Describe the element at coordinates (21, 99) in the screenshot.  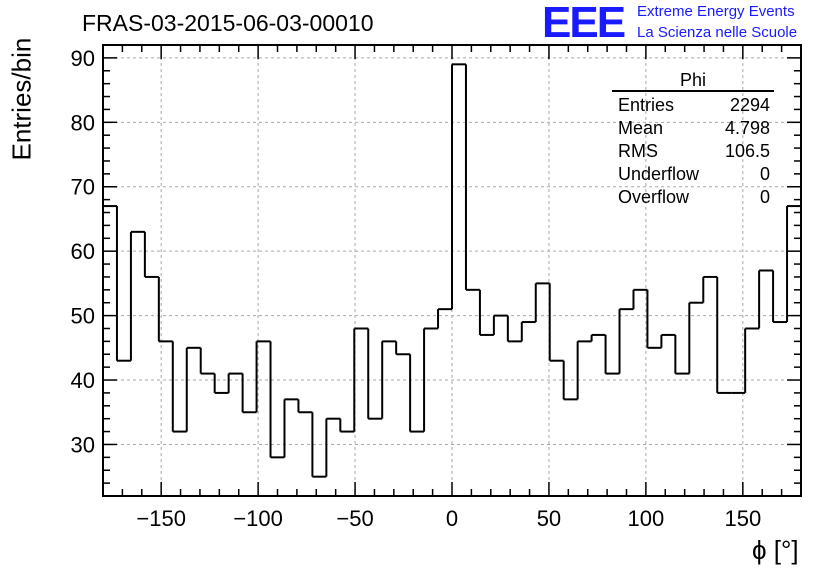
I see `y-axis-label: Entries/bin` at that location.